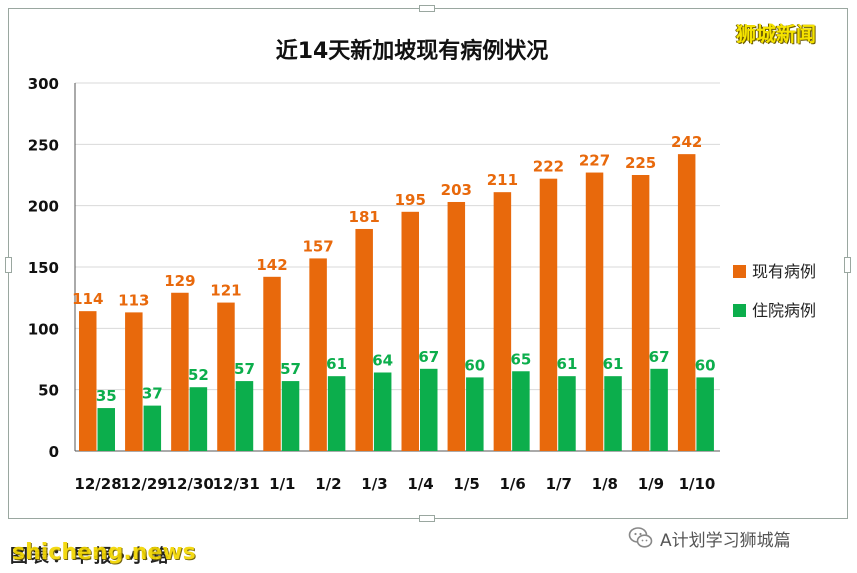  Describe the element at coordinates (605, 484) in the screenshot. I see `x-tick-label: 1/8` at that location.